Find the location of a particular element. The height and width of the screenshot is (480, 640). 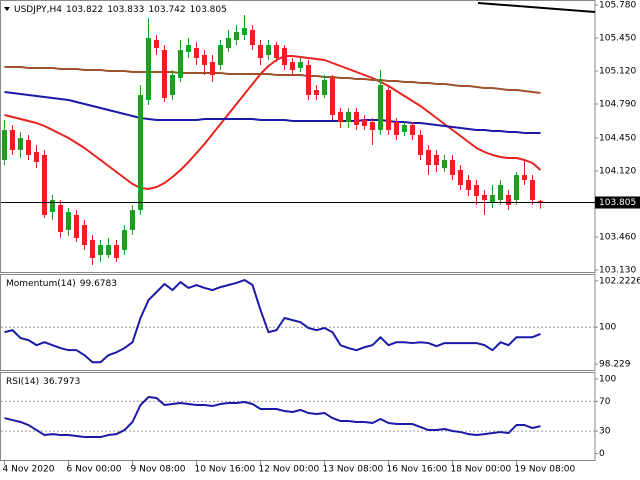

y-tick-label: 104.120 is located at coordinates (617, 172).